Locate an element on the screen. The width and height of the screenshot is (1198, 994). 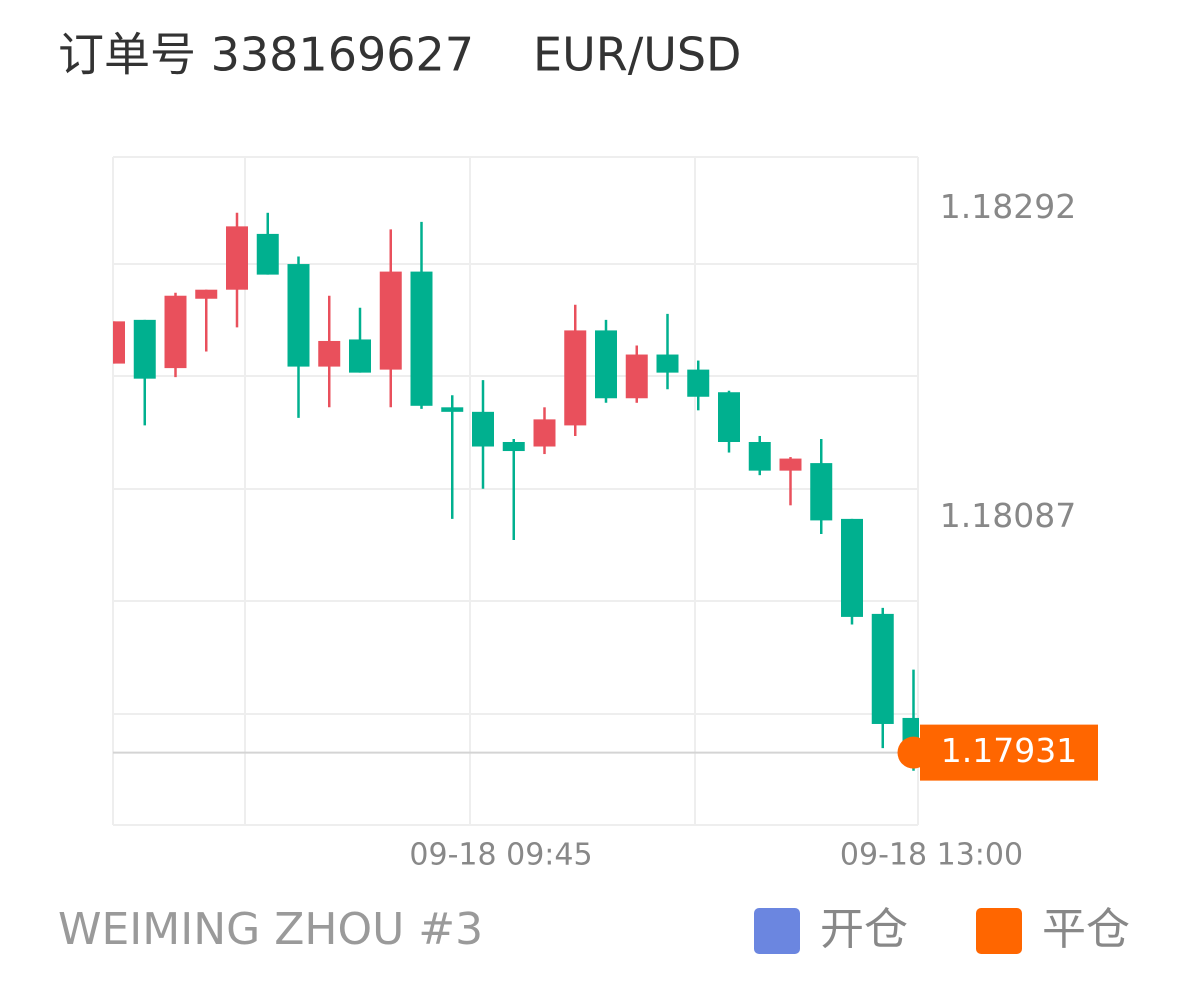
symbol: EUR/USD is located at coordinates (637, 55).